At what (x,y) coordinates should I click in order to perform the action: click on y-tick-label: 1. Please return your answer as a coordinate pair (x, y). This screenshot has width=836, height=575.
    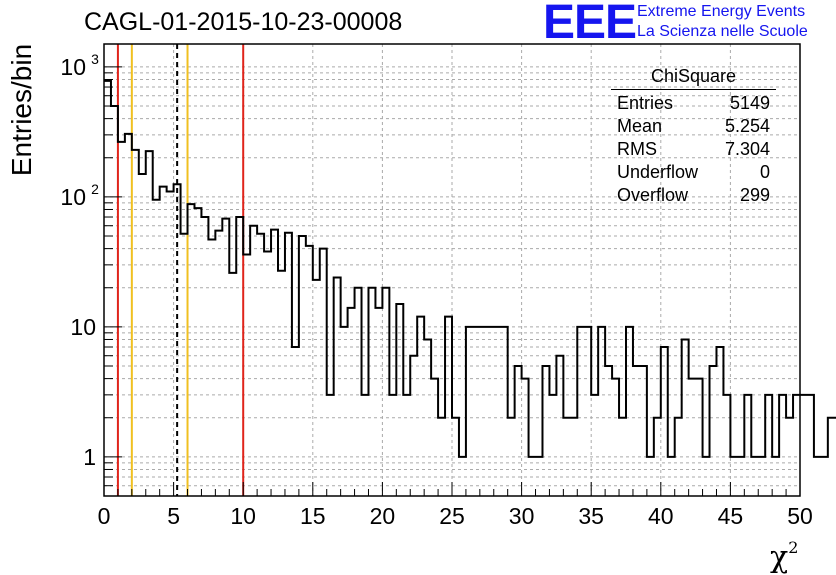
    Looking at the image, I should click on (89, 457).